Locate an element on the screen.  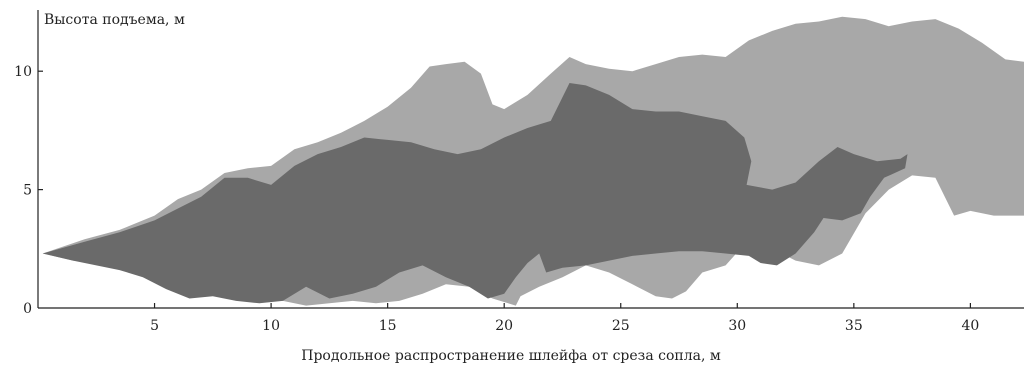
x-tick-label: 35 is located at coordinates (854, 326).